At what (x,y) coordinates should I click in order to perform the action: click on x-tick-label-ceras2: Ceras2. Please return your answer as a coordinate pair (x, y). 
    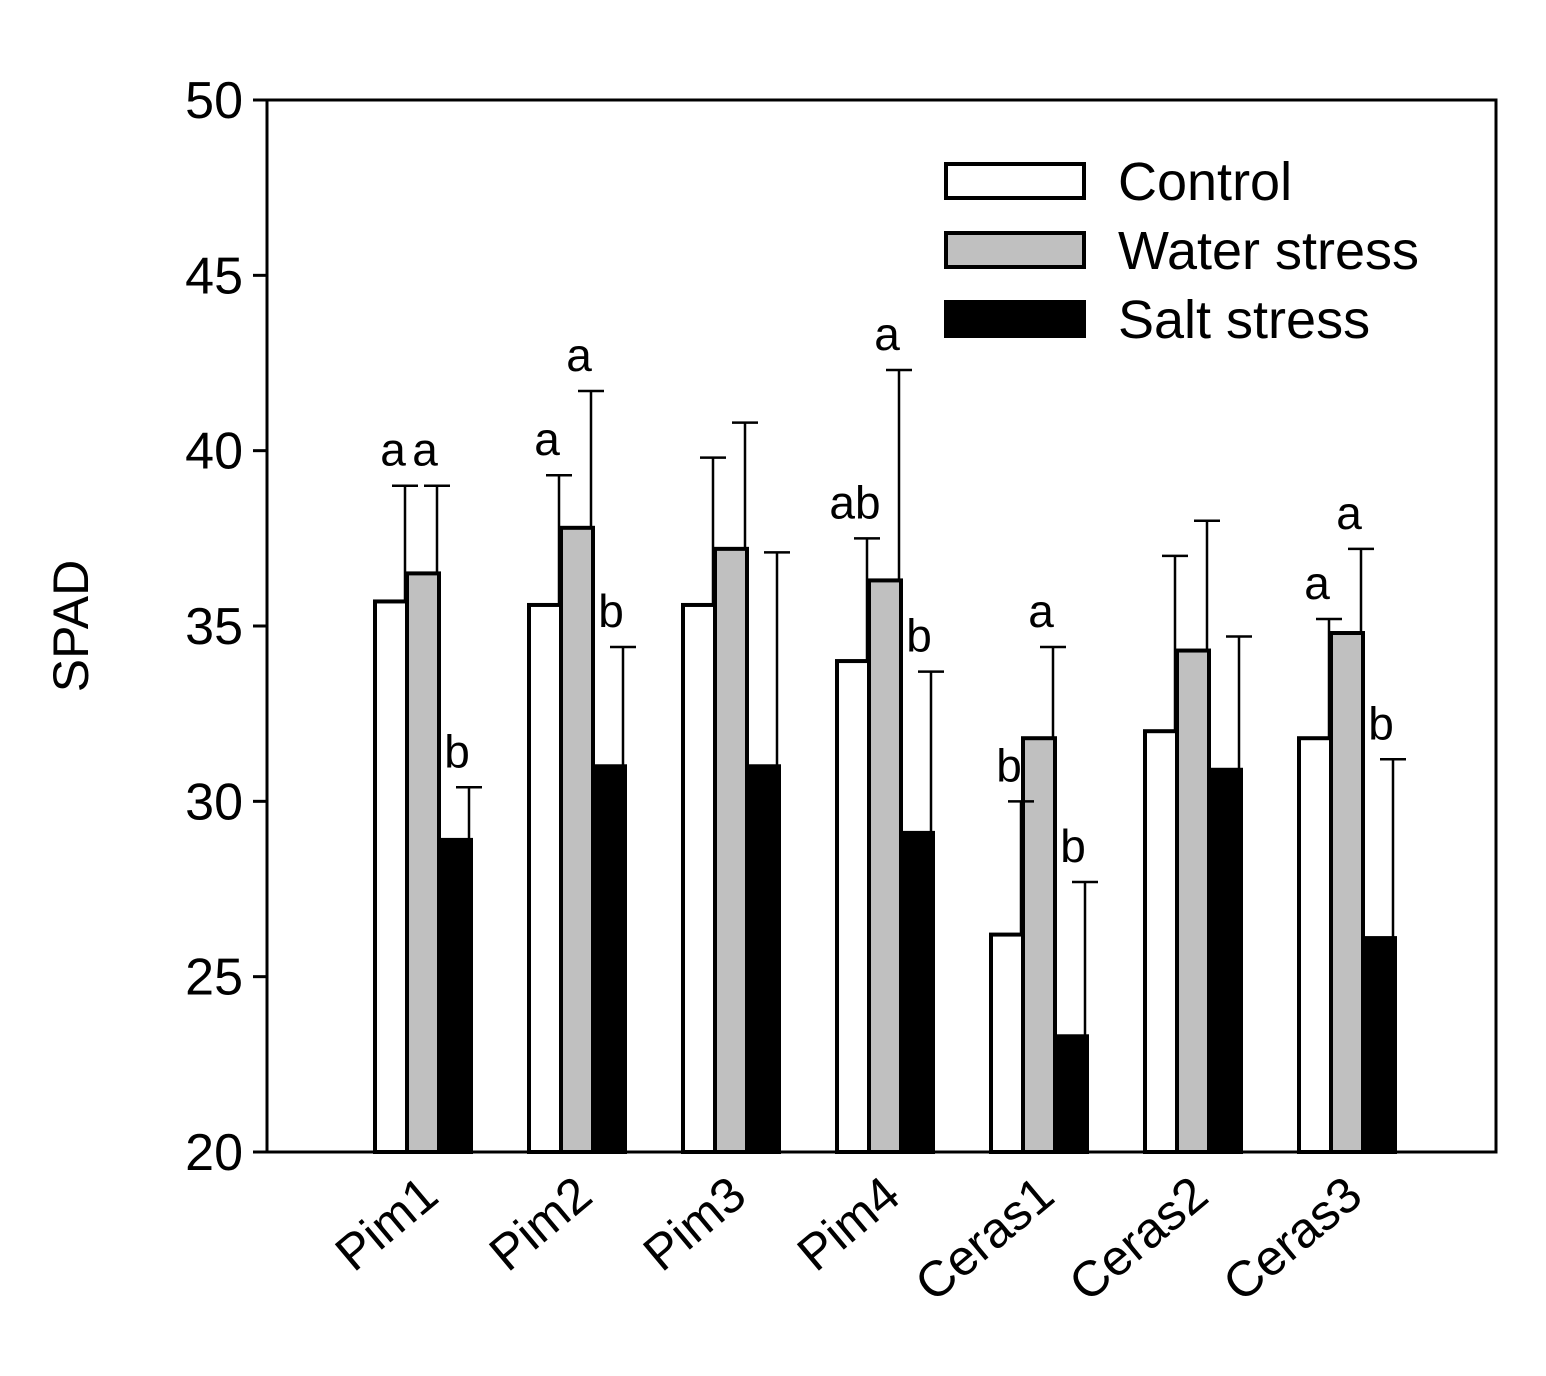
    Looking at the image, I should click on (1138, 1239).